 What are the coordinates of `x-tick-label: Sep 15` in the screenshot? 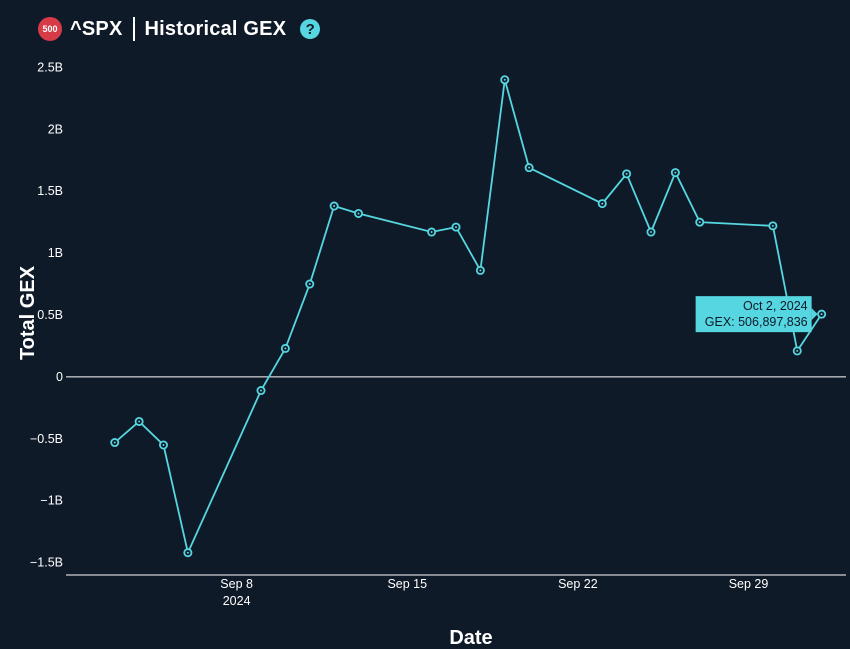 It's located at (407, 584).